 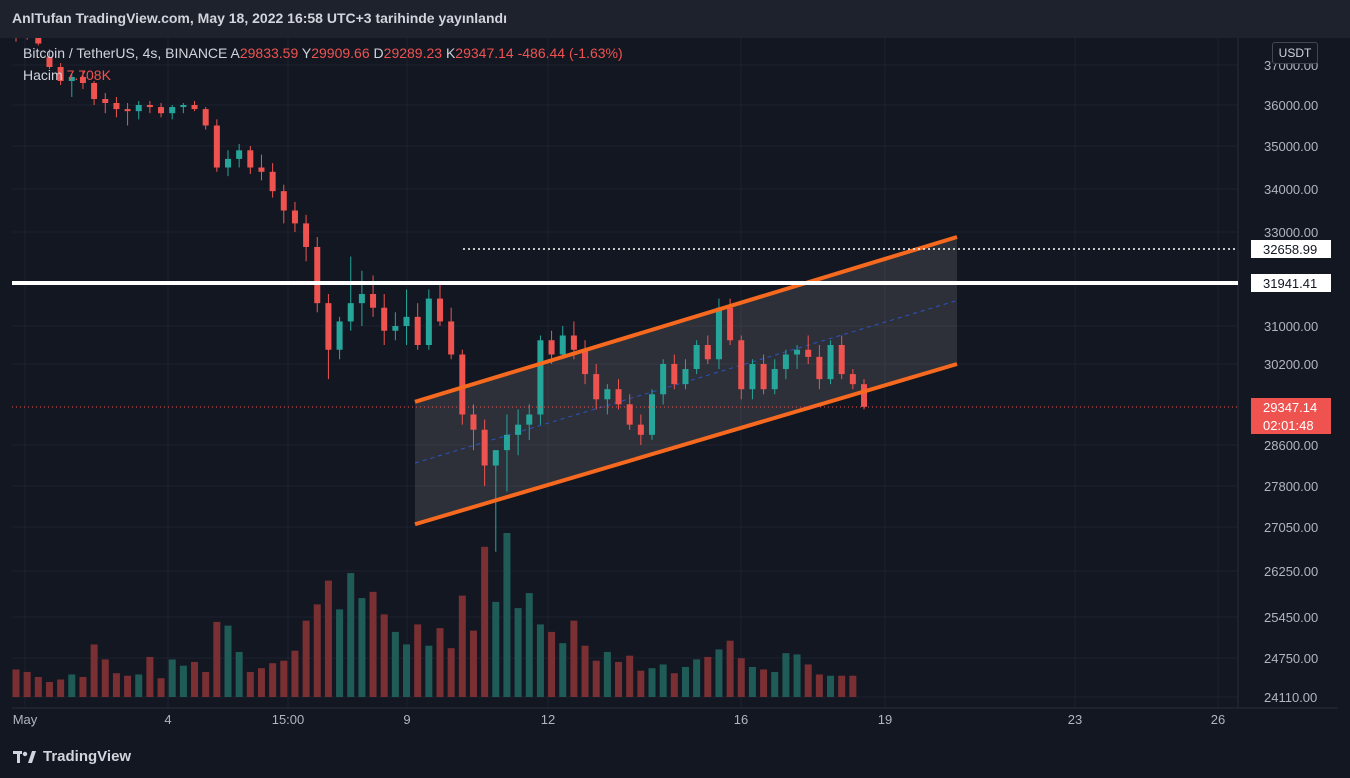 I want to click on price-axis-label: 35000.00, so click(x=1291, y=146).